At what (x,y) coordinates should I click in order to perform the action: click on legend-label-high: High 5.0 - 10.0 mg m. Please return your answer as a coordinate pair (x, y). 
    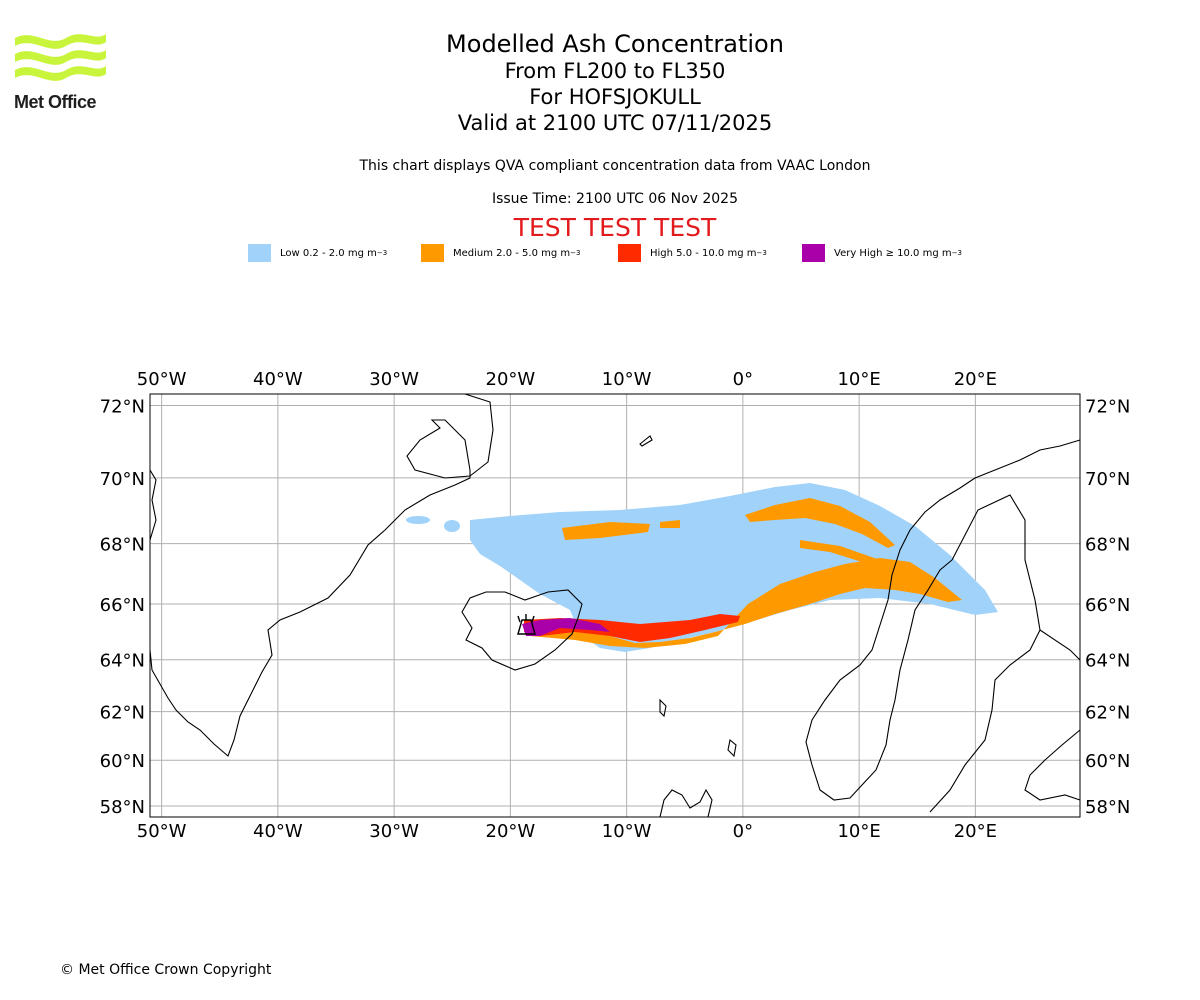
    Looking at the image, I should click on (703, 253).